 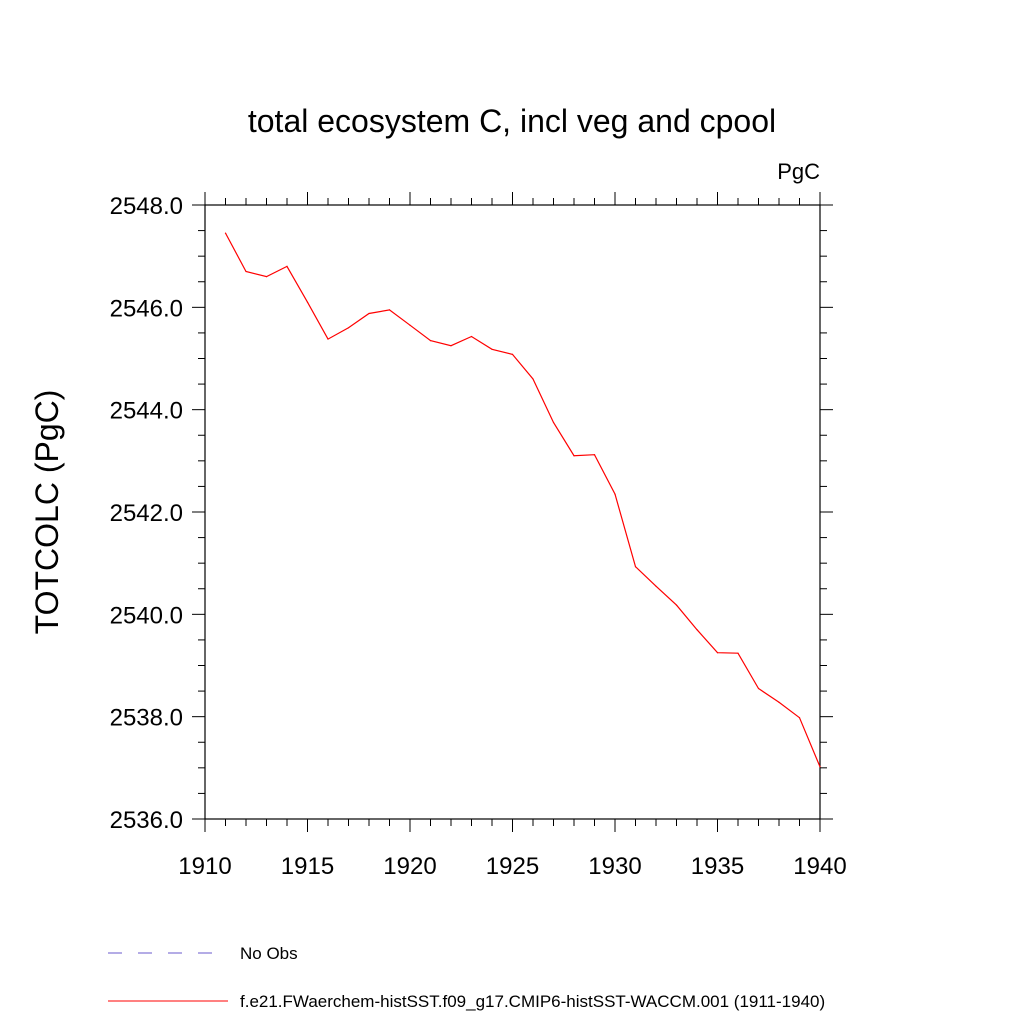 I want to click on y-axis-title: TOTCOLC (PgC), so click(x=47, y=512).